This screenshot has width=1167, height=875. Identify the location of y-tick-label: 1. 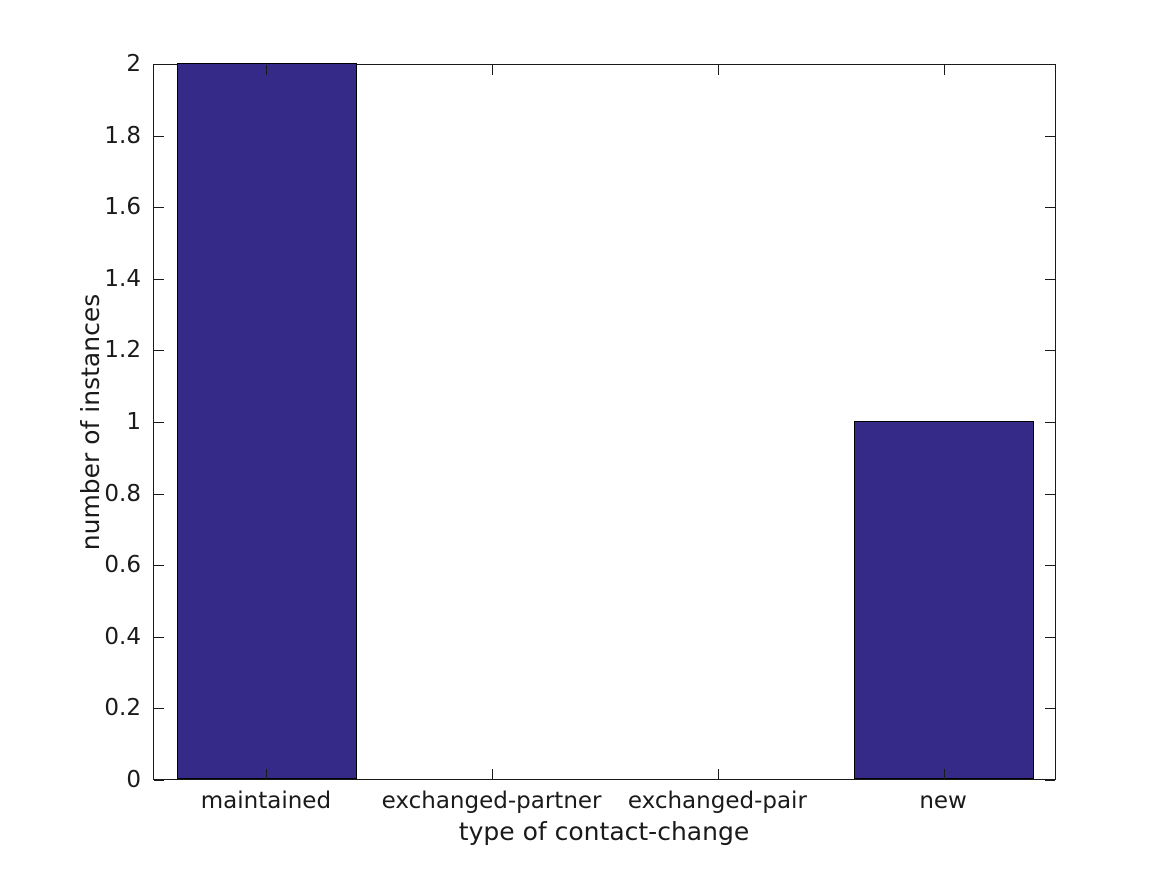
(133, 422).